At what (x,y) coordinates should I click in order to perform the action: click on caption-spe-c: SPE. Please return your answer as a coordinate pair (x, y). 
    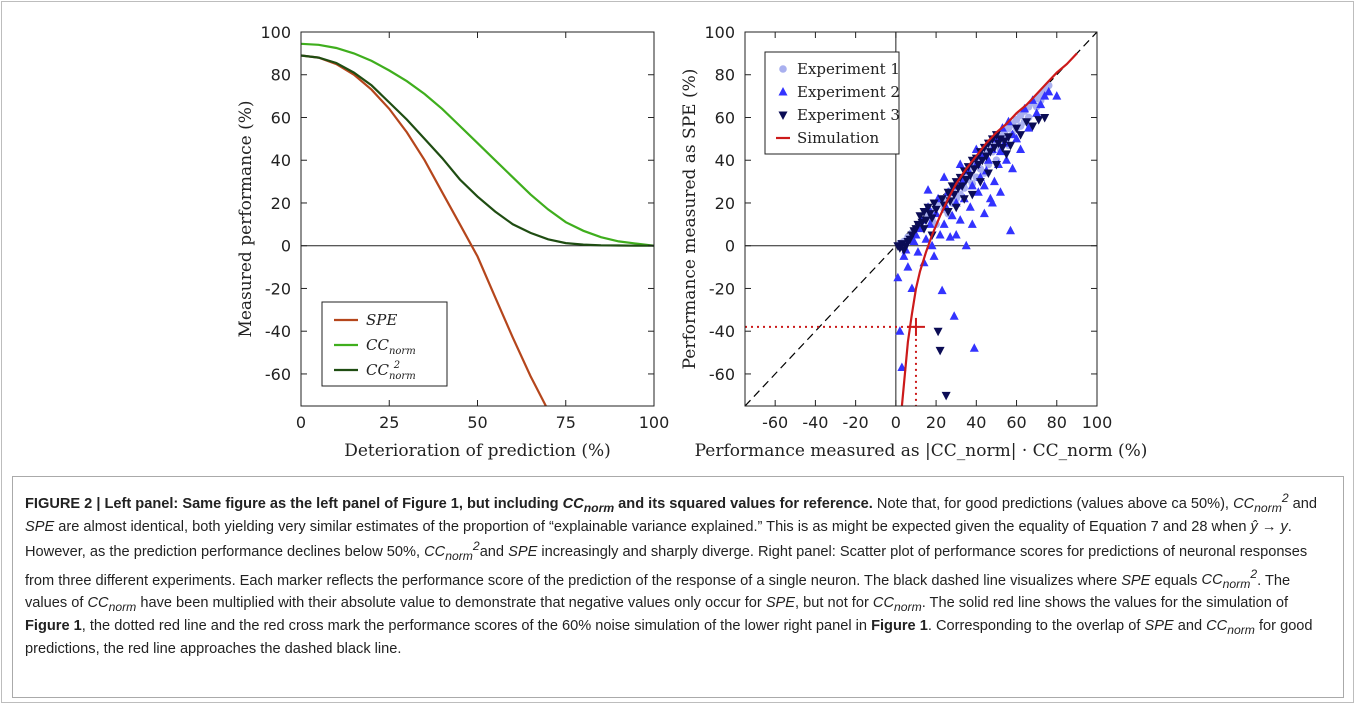
    Looking at the image, I should click on (1136, 580).